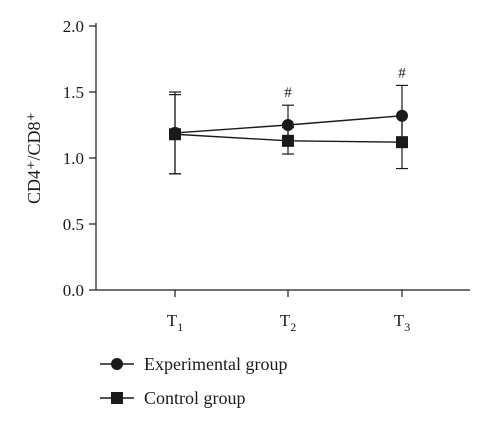 Image resolution: width=500 pixels, height=426 pixels. I want to click on legend: Experimental group Control group, so click(193, 381).